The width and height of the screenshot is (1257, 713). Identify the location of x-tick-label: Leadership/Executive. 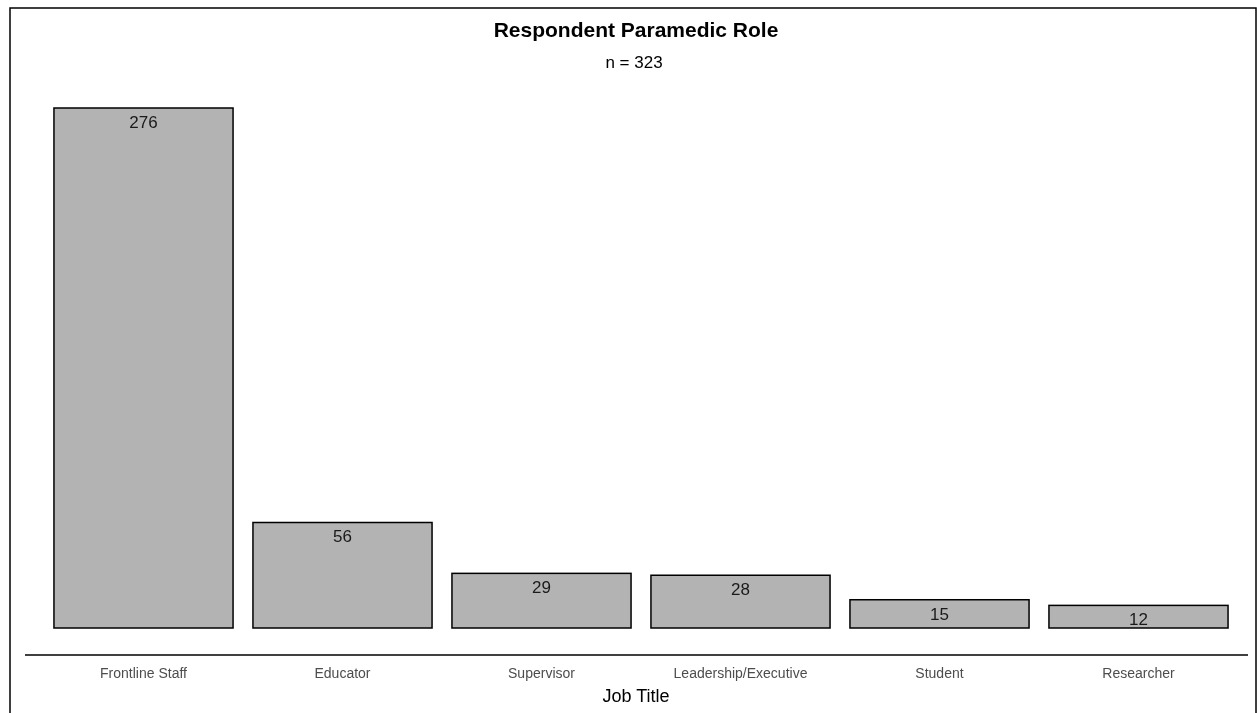
(740, 673).